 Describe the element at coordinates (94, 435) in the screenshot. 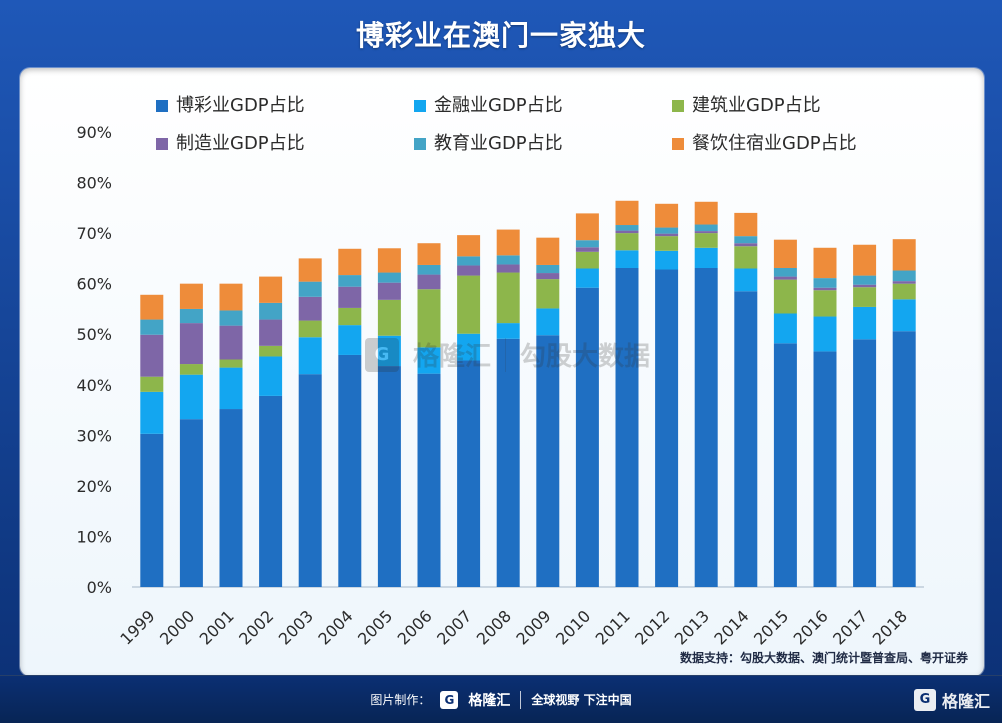

I see `y-tick-label: 30%` at that location.